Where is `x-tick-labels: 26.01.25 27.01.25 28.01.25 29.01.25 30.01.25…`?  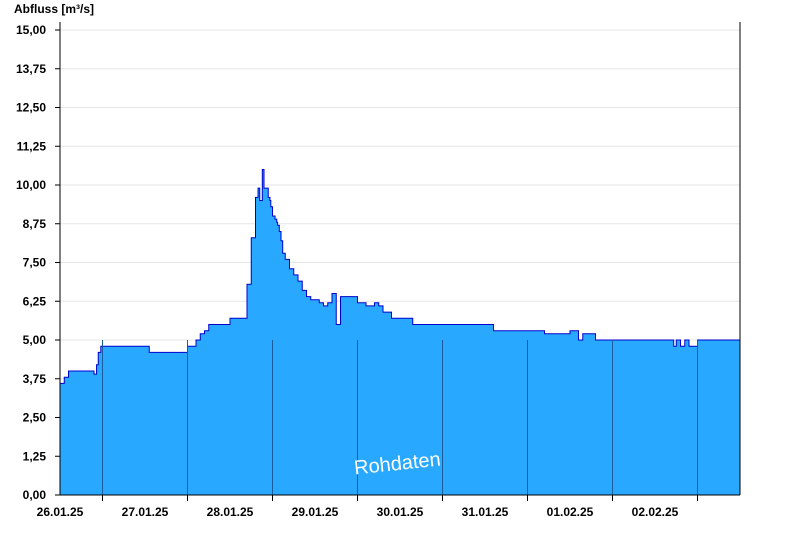 x-tick-labels: 26.01.25 27.01.25 28.01.25 29.01.25 30.01.25… is located at coordinates (358, 512).